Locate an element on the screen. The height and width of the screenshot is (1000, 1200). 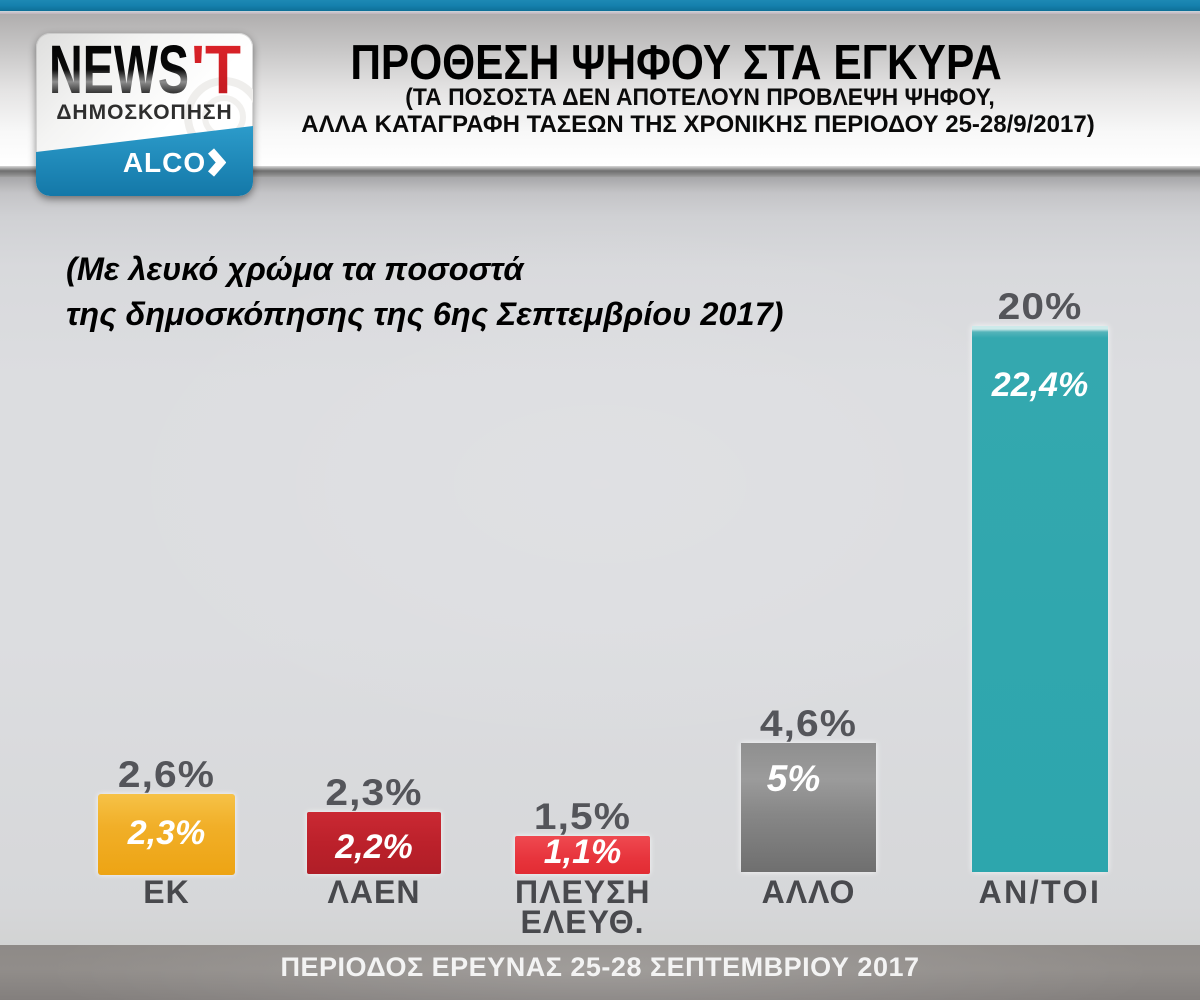
svg-text: NEWS is located at coordinates (119, 70).